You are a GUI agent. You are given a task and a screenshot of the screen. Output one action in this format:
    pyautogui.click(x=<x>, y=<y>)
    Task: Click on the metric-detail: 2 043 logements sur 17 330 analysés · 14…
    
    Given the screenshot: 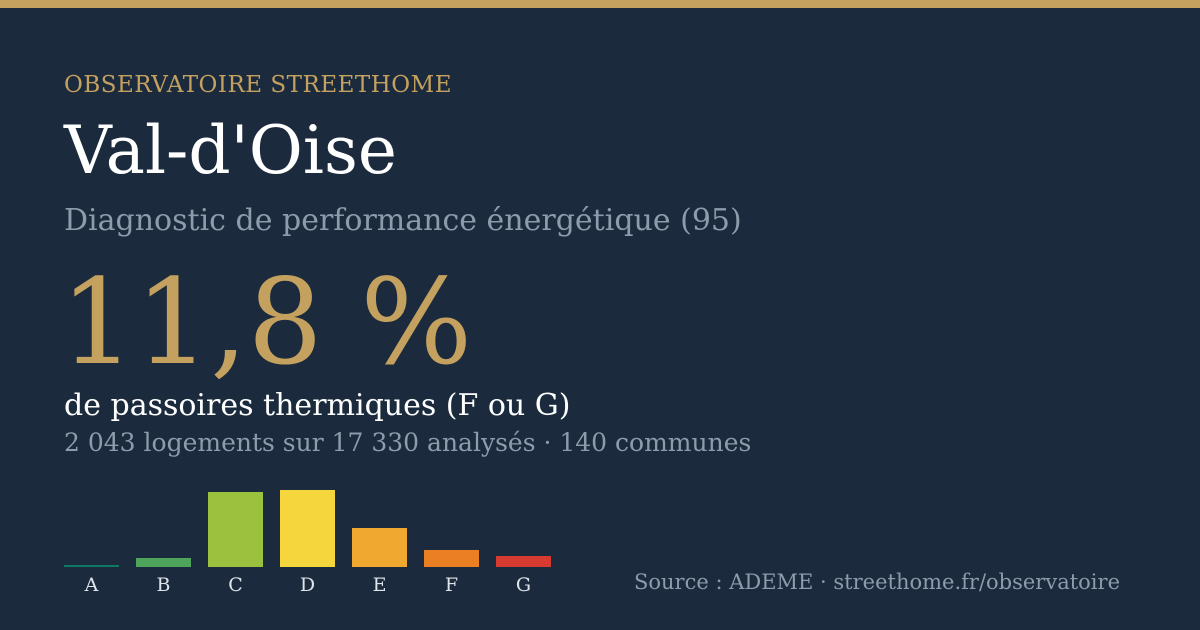 What is the action you would take?
    pyautogui.click(x=408, y=442)
    